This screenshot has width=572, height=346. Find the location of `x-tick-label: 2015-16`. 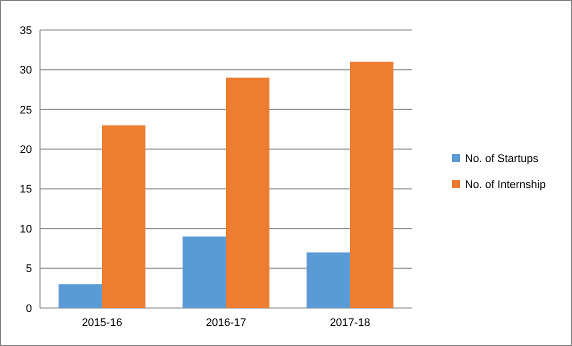

x-tick-label: 2015-16 is located at coordinates (102, 323).